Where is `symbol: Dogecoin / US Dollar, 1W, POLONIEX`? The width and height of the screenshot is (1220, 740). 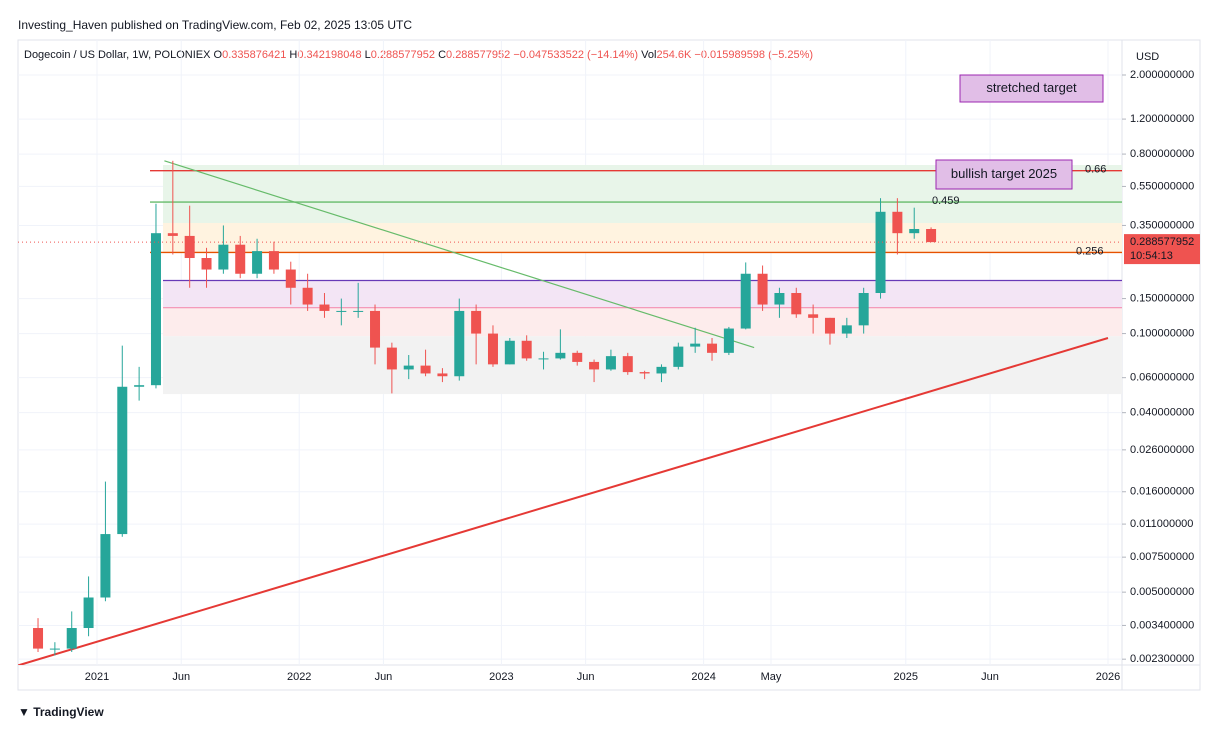
symbol: Dogecoin / US Dollar, 1W, POLONIEX is located at coordinates (117, 55).